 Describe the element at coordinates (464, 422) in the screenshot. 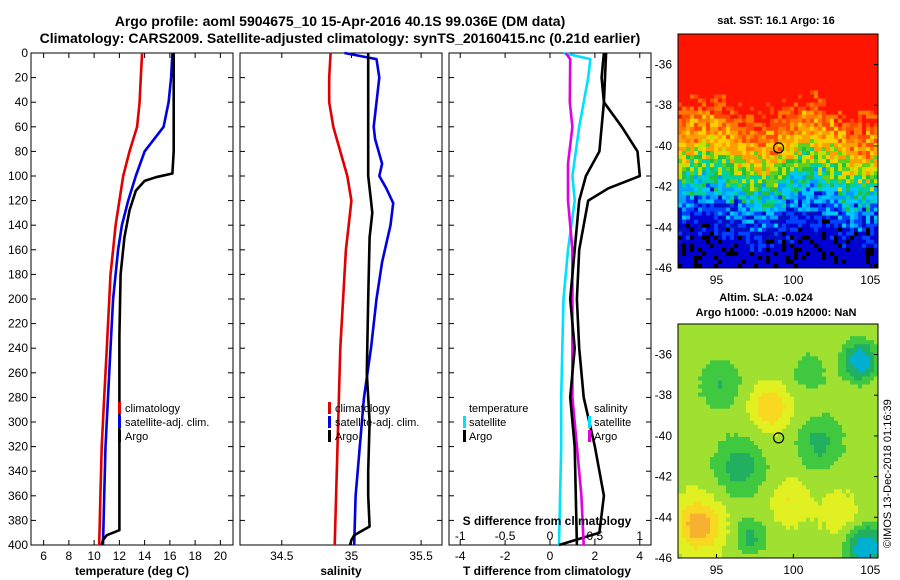

I see `legend-swatch-t-satellite` at that location.